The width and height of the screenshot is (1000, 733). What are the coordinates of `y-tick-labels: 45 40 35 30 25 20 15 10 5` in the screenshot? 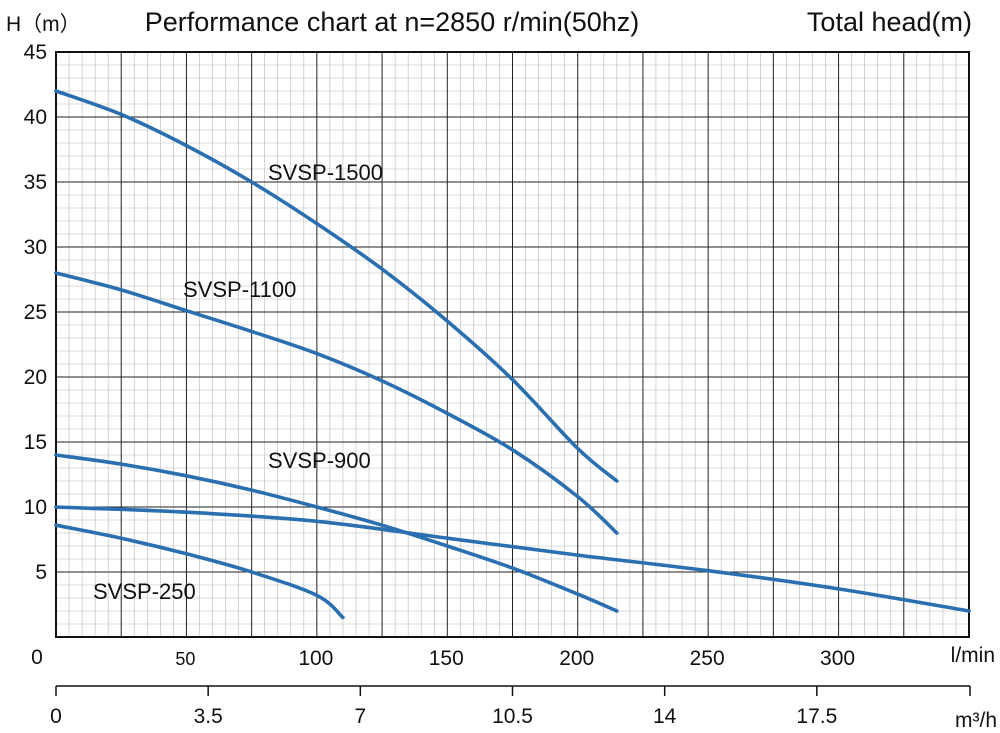 It's located at (35, 312).